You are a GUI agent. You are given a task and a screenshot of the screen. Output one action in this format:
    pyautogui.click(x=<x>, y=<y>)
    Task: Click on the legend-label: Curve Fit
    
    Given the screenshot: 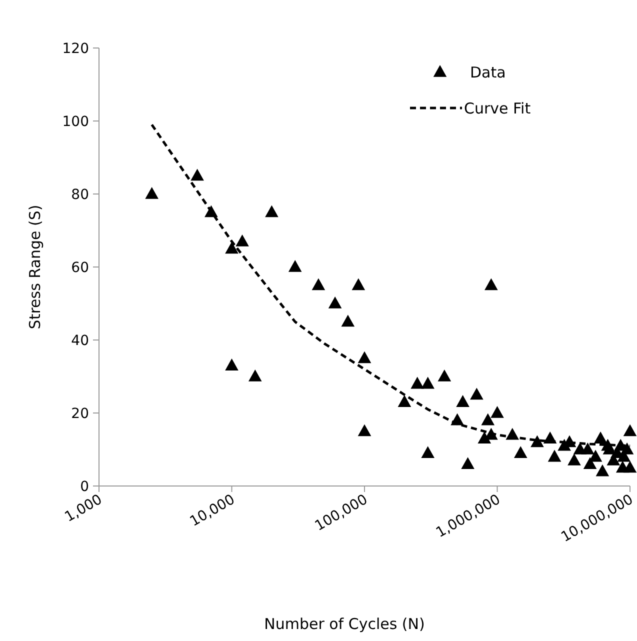 What is the action you would take?
    pyautogui.click(x=497, y=108)
    